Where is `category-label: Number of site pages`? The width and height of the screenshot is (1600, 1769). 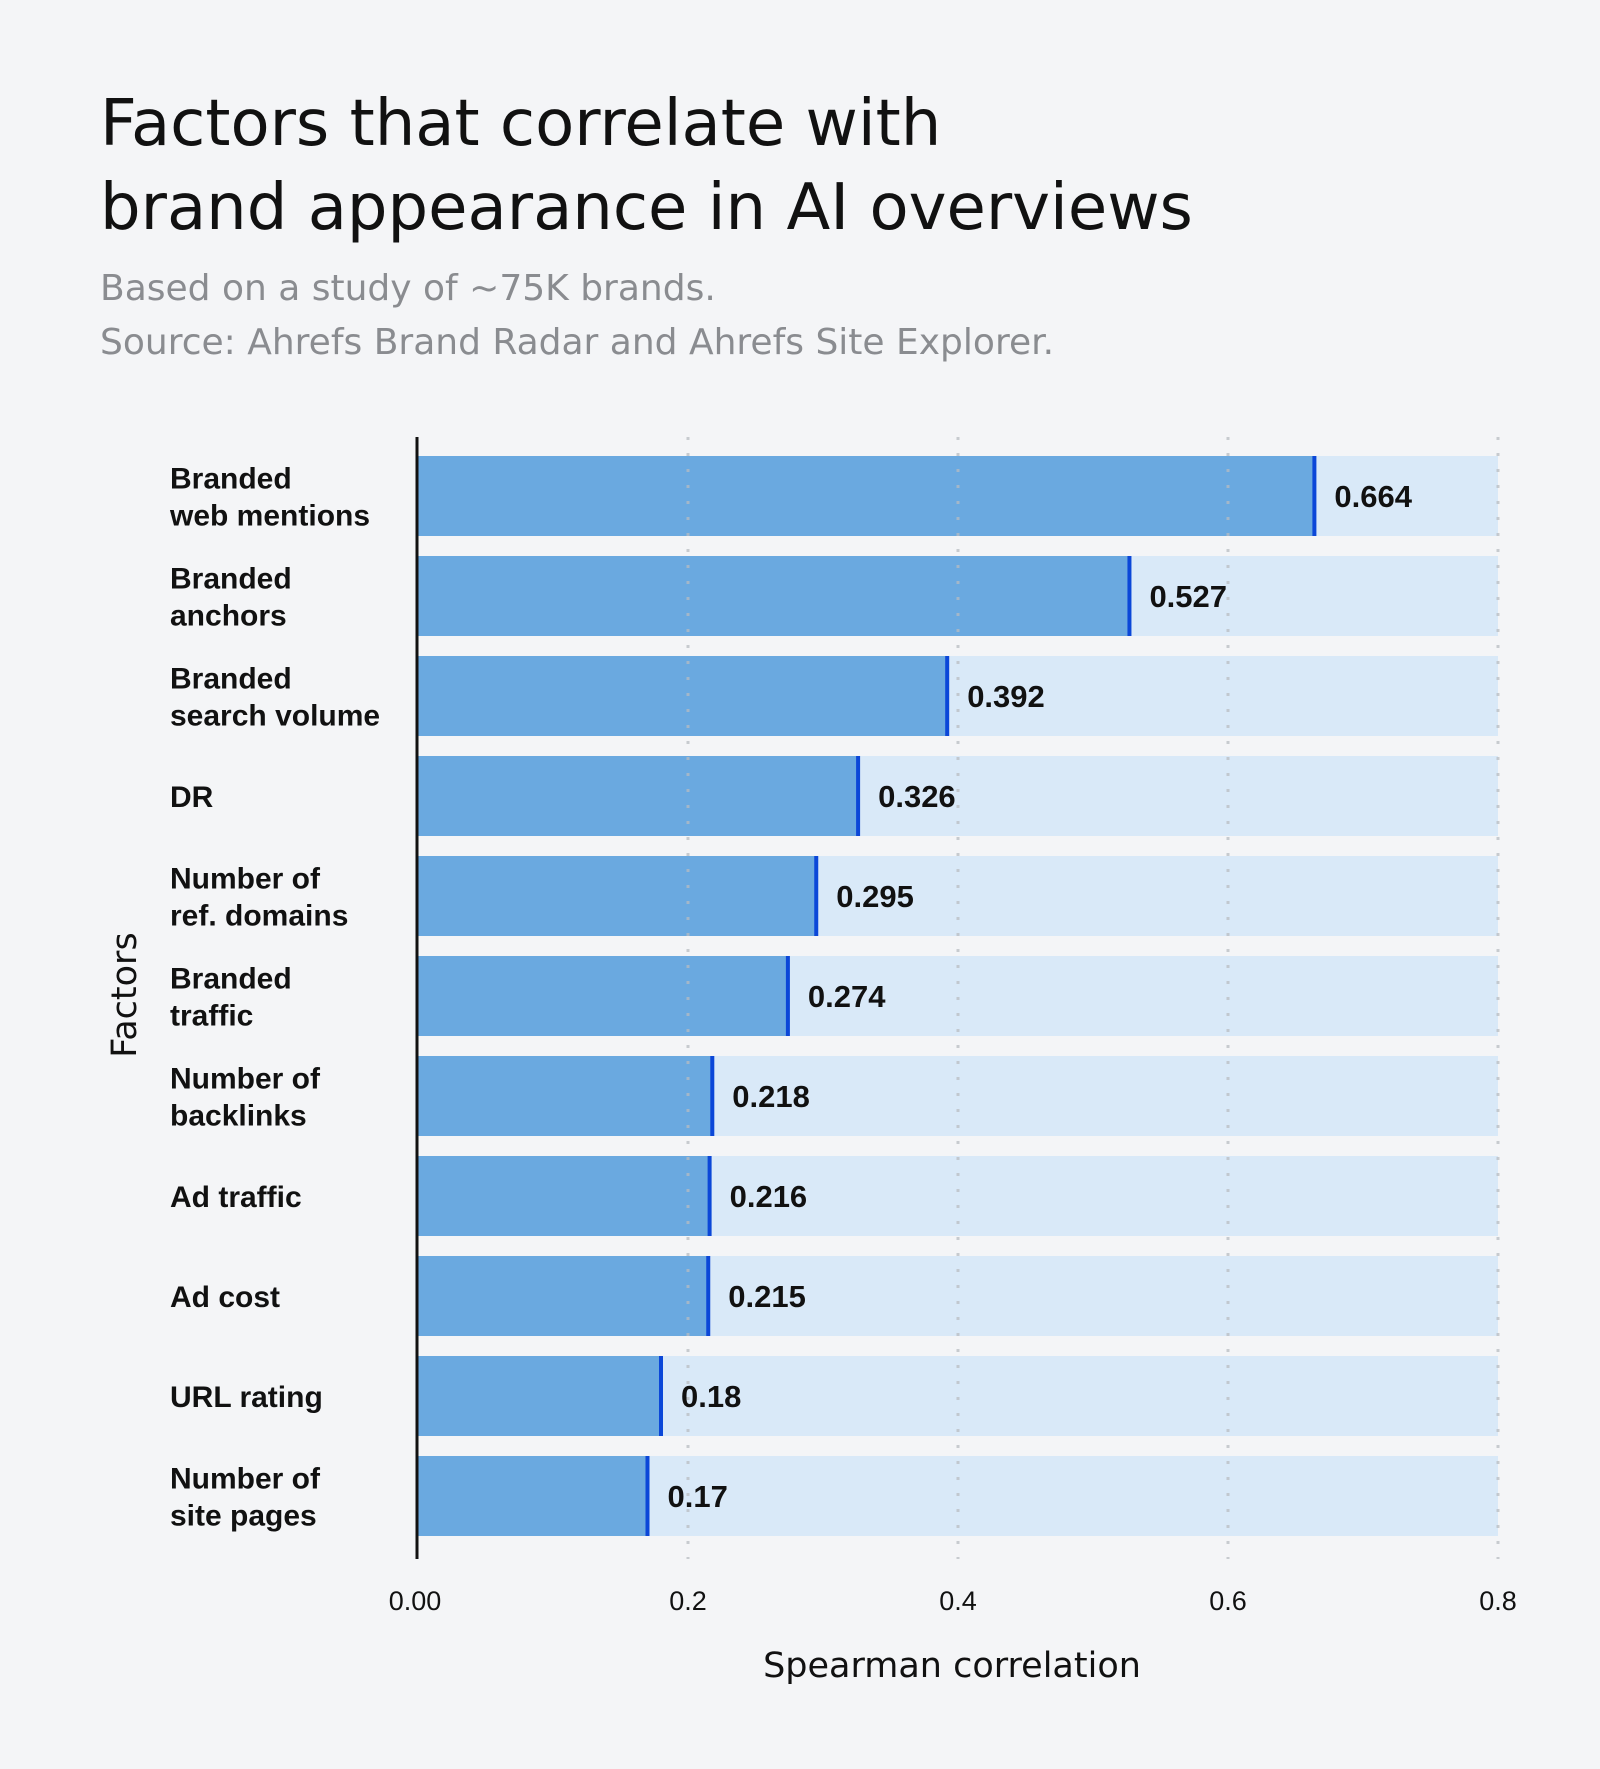 category-label: Number of site pages is located at coordinates (245, 1498).